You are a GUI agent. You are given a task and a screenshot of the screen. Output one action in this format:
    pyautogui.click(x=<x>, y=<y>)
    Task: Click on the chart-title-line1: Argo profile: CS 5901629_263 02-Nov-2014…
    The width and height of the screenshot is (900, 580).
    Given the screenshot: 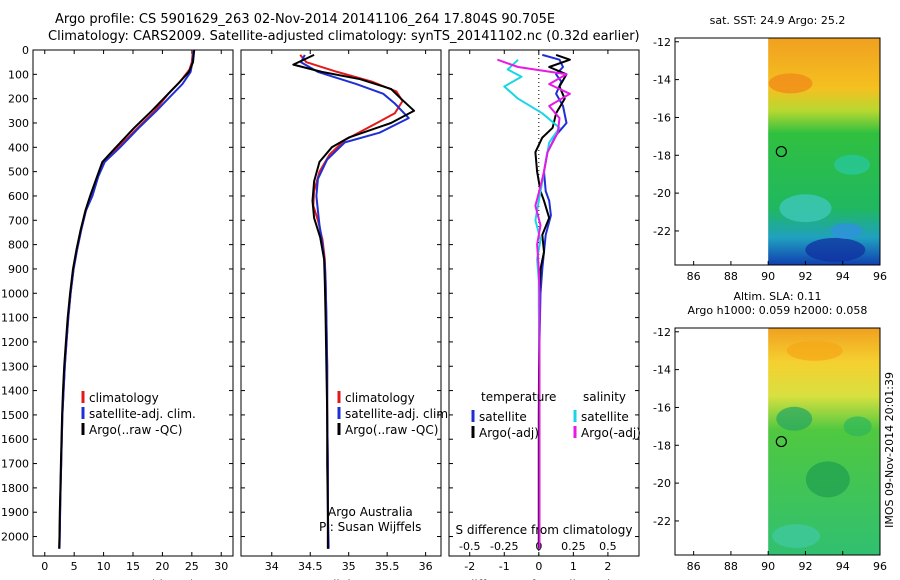 What is the action you would take?
    pyautogui.click(x=305, y=19)
    